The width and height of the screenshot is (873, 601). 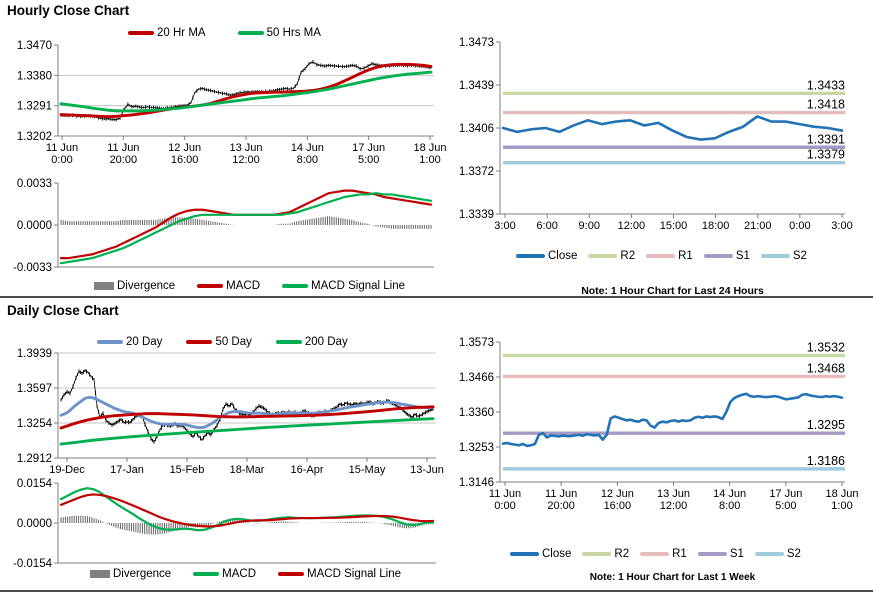 What do you see at coordinates (785, 500) in the screenshot?
I see `x-tick-label: 17 Jun 5:00` at bounding box center [785, 500].